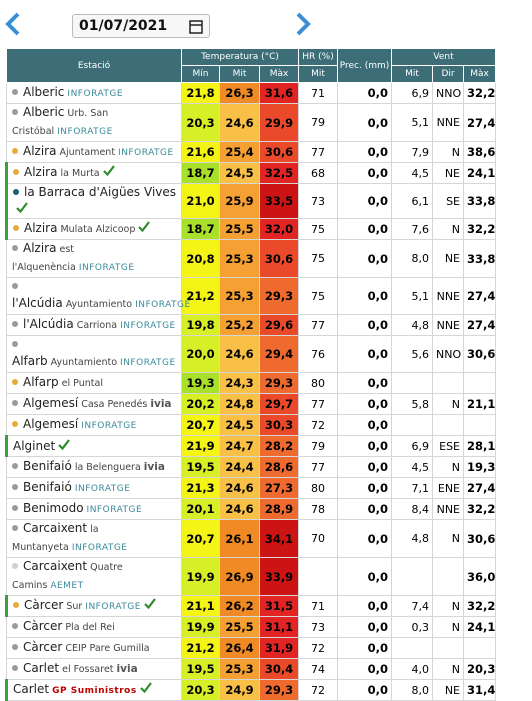  I want to click on station-cell: l'Alcúdia Ayuntamiento INFORATGE, so click(98, 296).